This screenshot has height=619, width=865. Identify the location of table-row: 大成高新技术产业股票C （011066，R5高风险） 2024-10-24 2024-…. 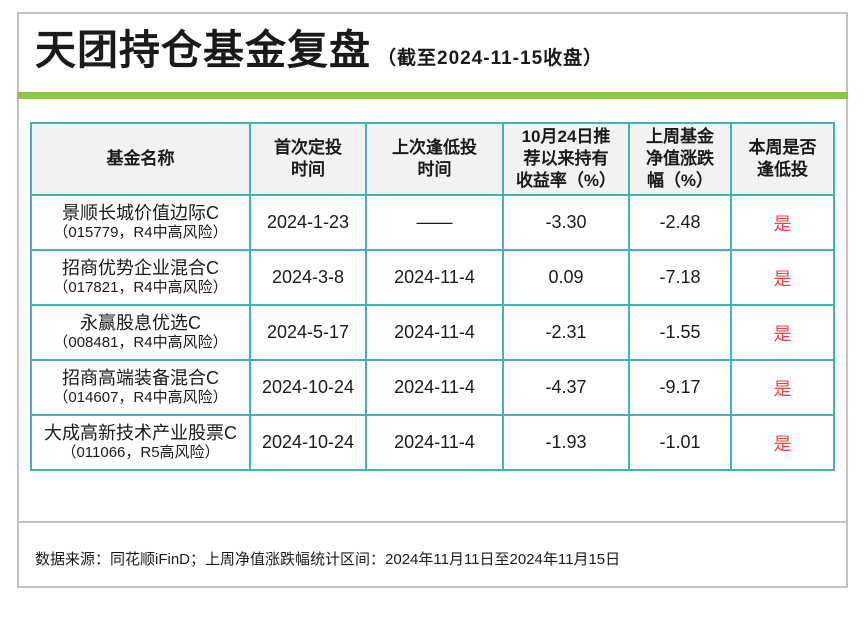
(432, 443).